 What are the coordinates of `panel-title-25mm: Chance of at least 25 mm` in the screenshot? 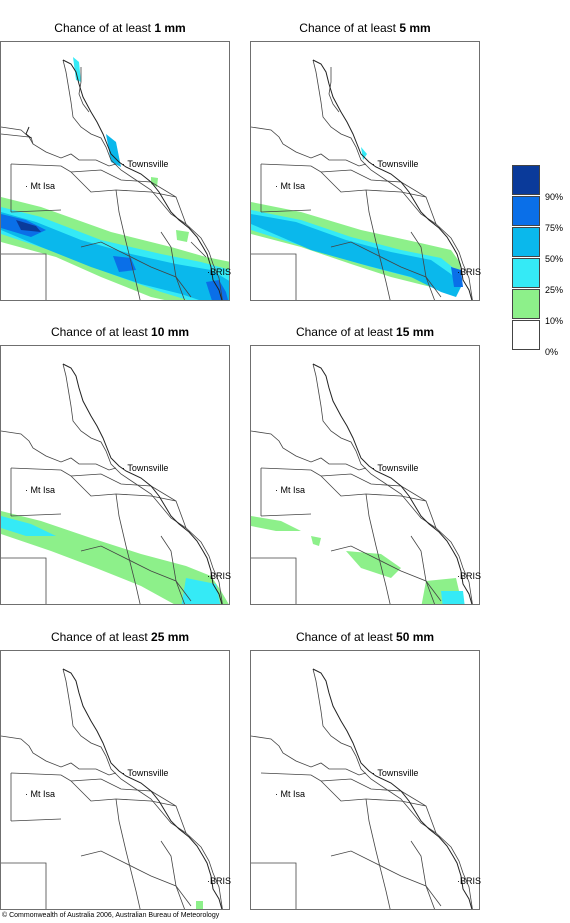 It's located at (120, 637).